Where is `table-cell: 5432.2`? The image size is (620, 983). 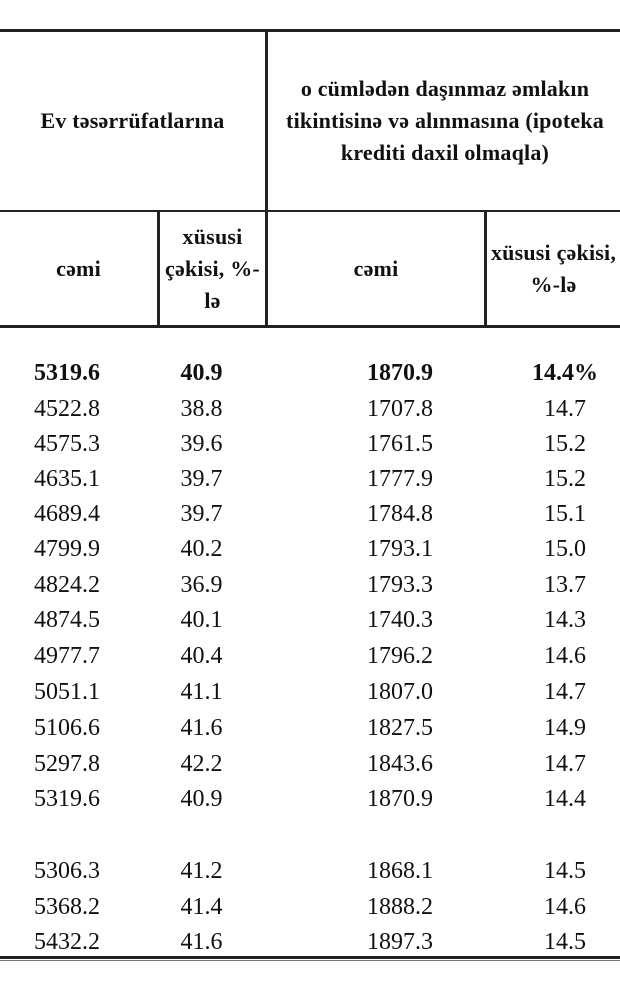 table-cell: 5432.2 is located at coordinates (67, 942).